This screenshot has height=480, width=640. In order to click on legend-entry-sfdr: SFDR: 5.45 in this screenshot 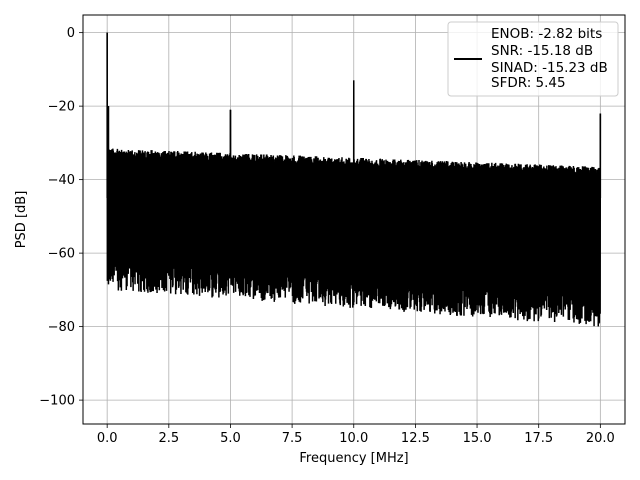, I will do `click(528, 83)`.